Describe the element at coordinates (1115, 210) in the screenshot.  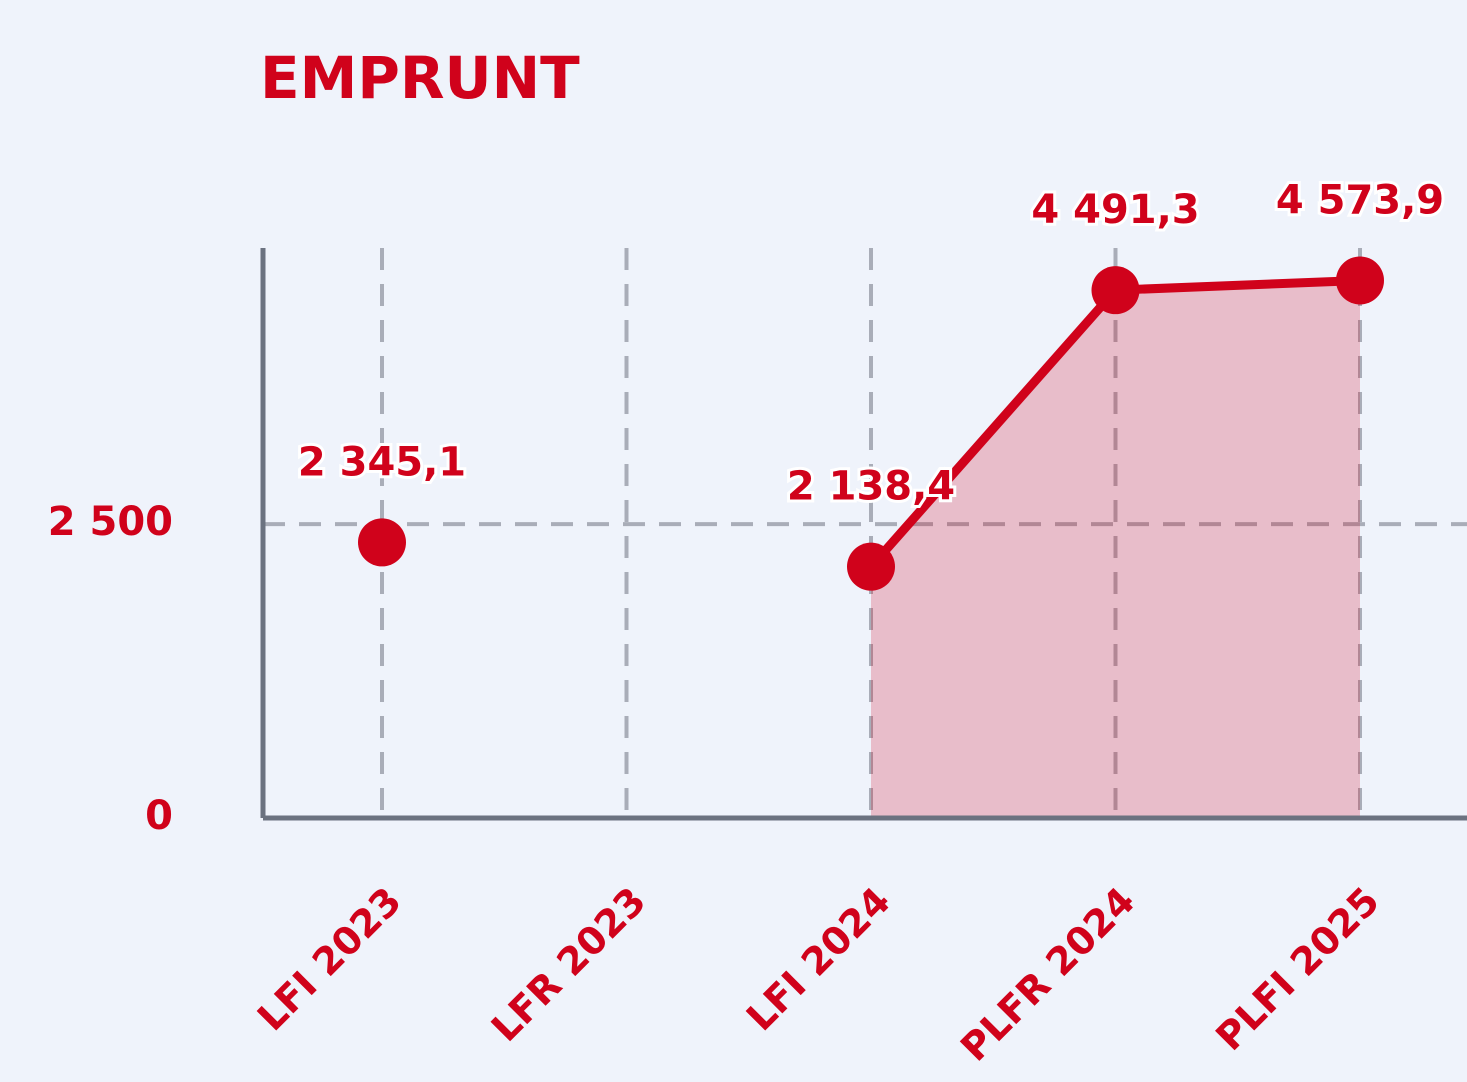
I see `data-label: 4 491,3` at that location.